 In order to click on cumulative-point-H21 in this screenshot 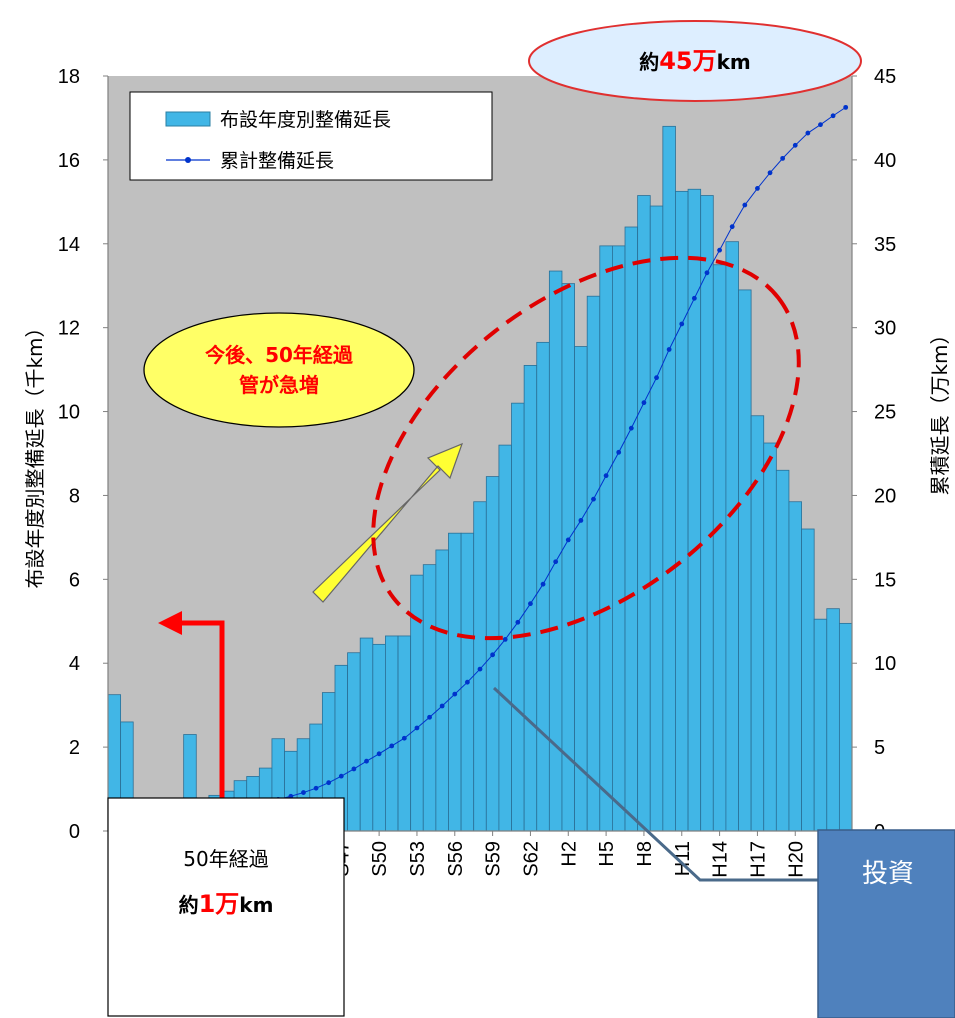, I will do `click(808, 133)`.